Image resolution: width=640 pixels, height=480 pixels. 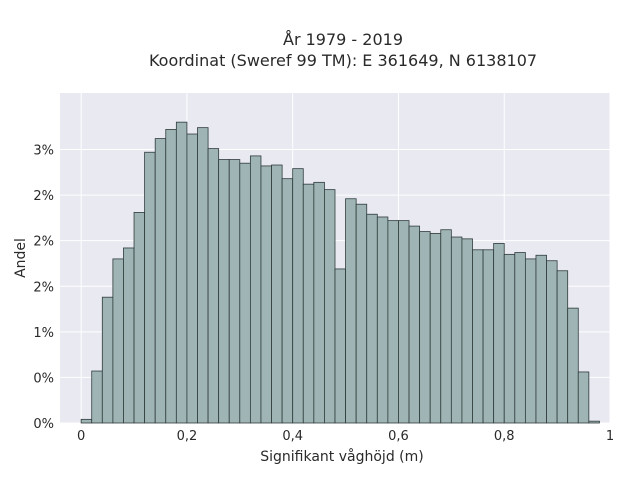 What do you see at coordinates (43, 151) in the screenshot?
I see `y-tick-label: 3%` at bounding box center [43, 151].